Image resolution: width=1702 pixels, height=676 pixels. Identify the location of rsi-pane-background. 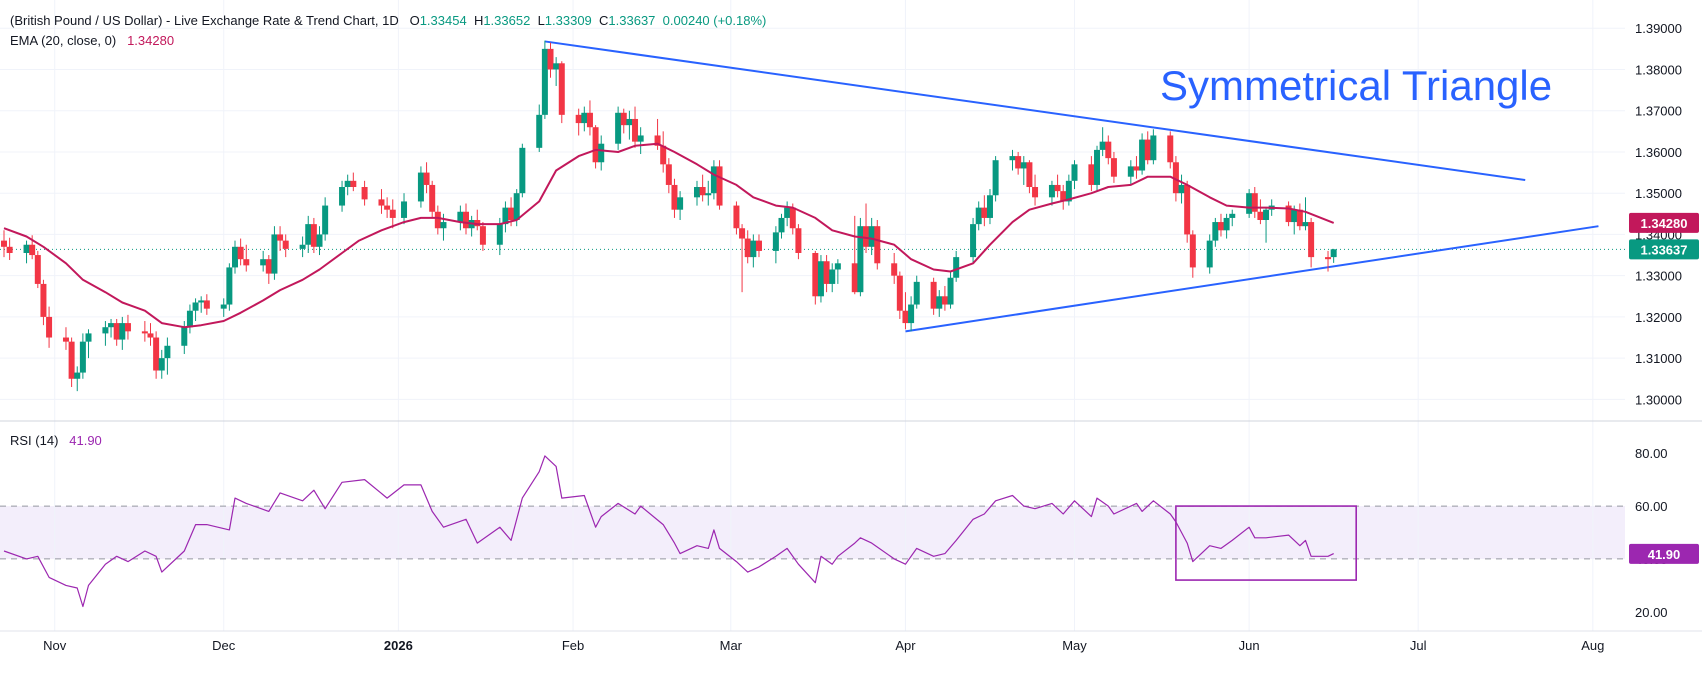
(812, 532).